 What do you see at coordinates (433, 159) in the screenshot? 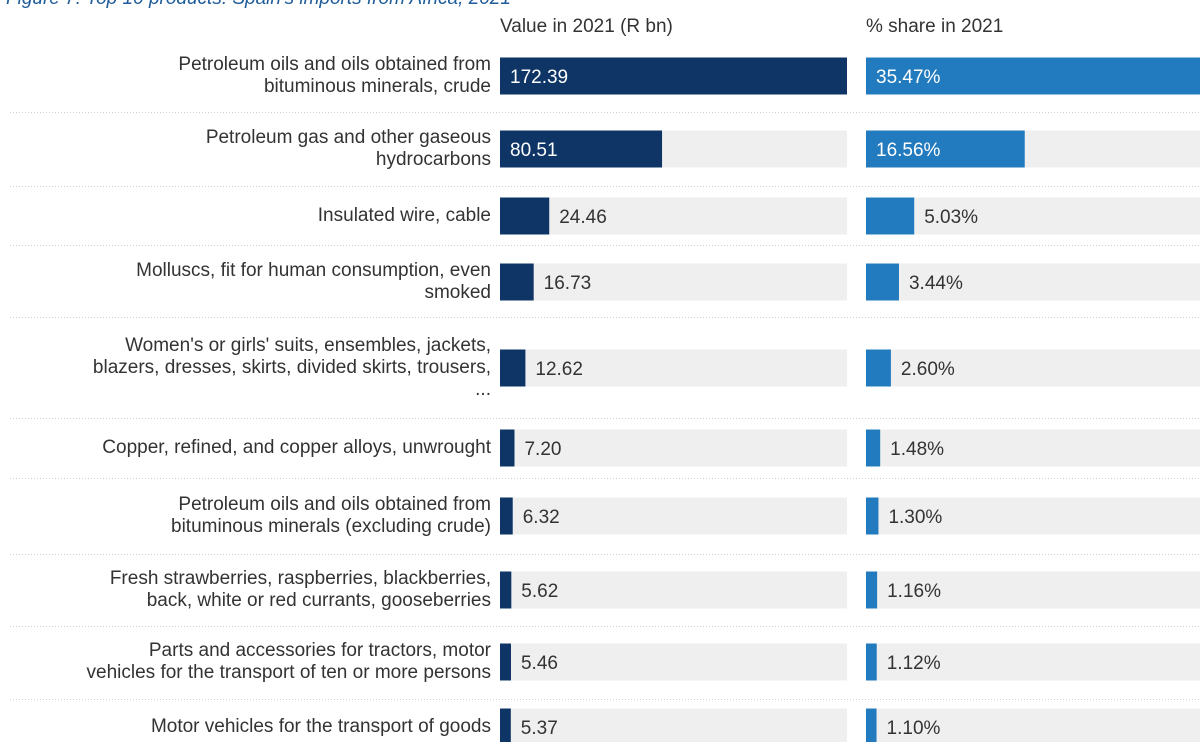
I see `category-label: hydrocarbons` at bounding box center [433, 159].